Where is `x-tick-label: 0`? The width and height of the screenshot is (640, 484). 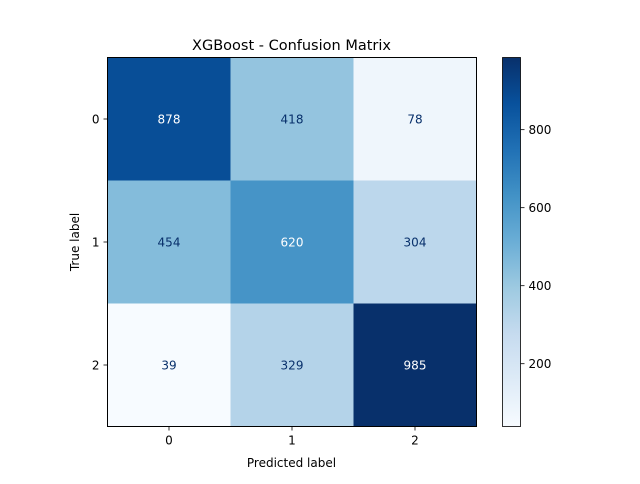
x-tick-label: 0 is located at coordinates (169, 441).